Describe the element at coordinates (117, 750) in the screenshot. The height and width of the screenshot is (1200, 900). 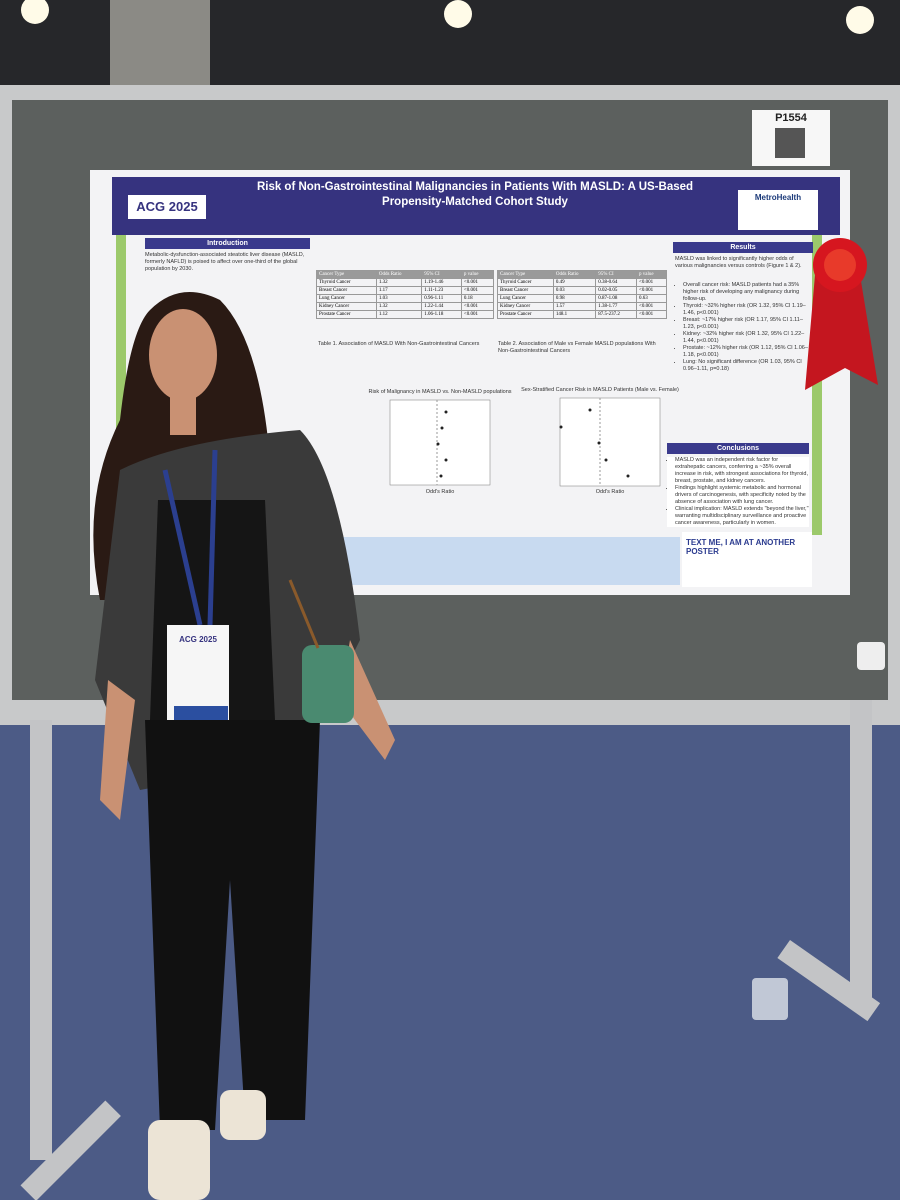
I see `hand` at that location.